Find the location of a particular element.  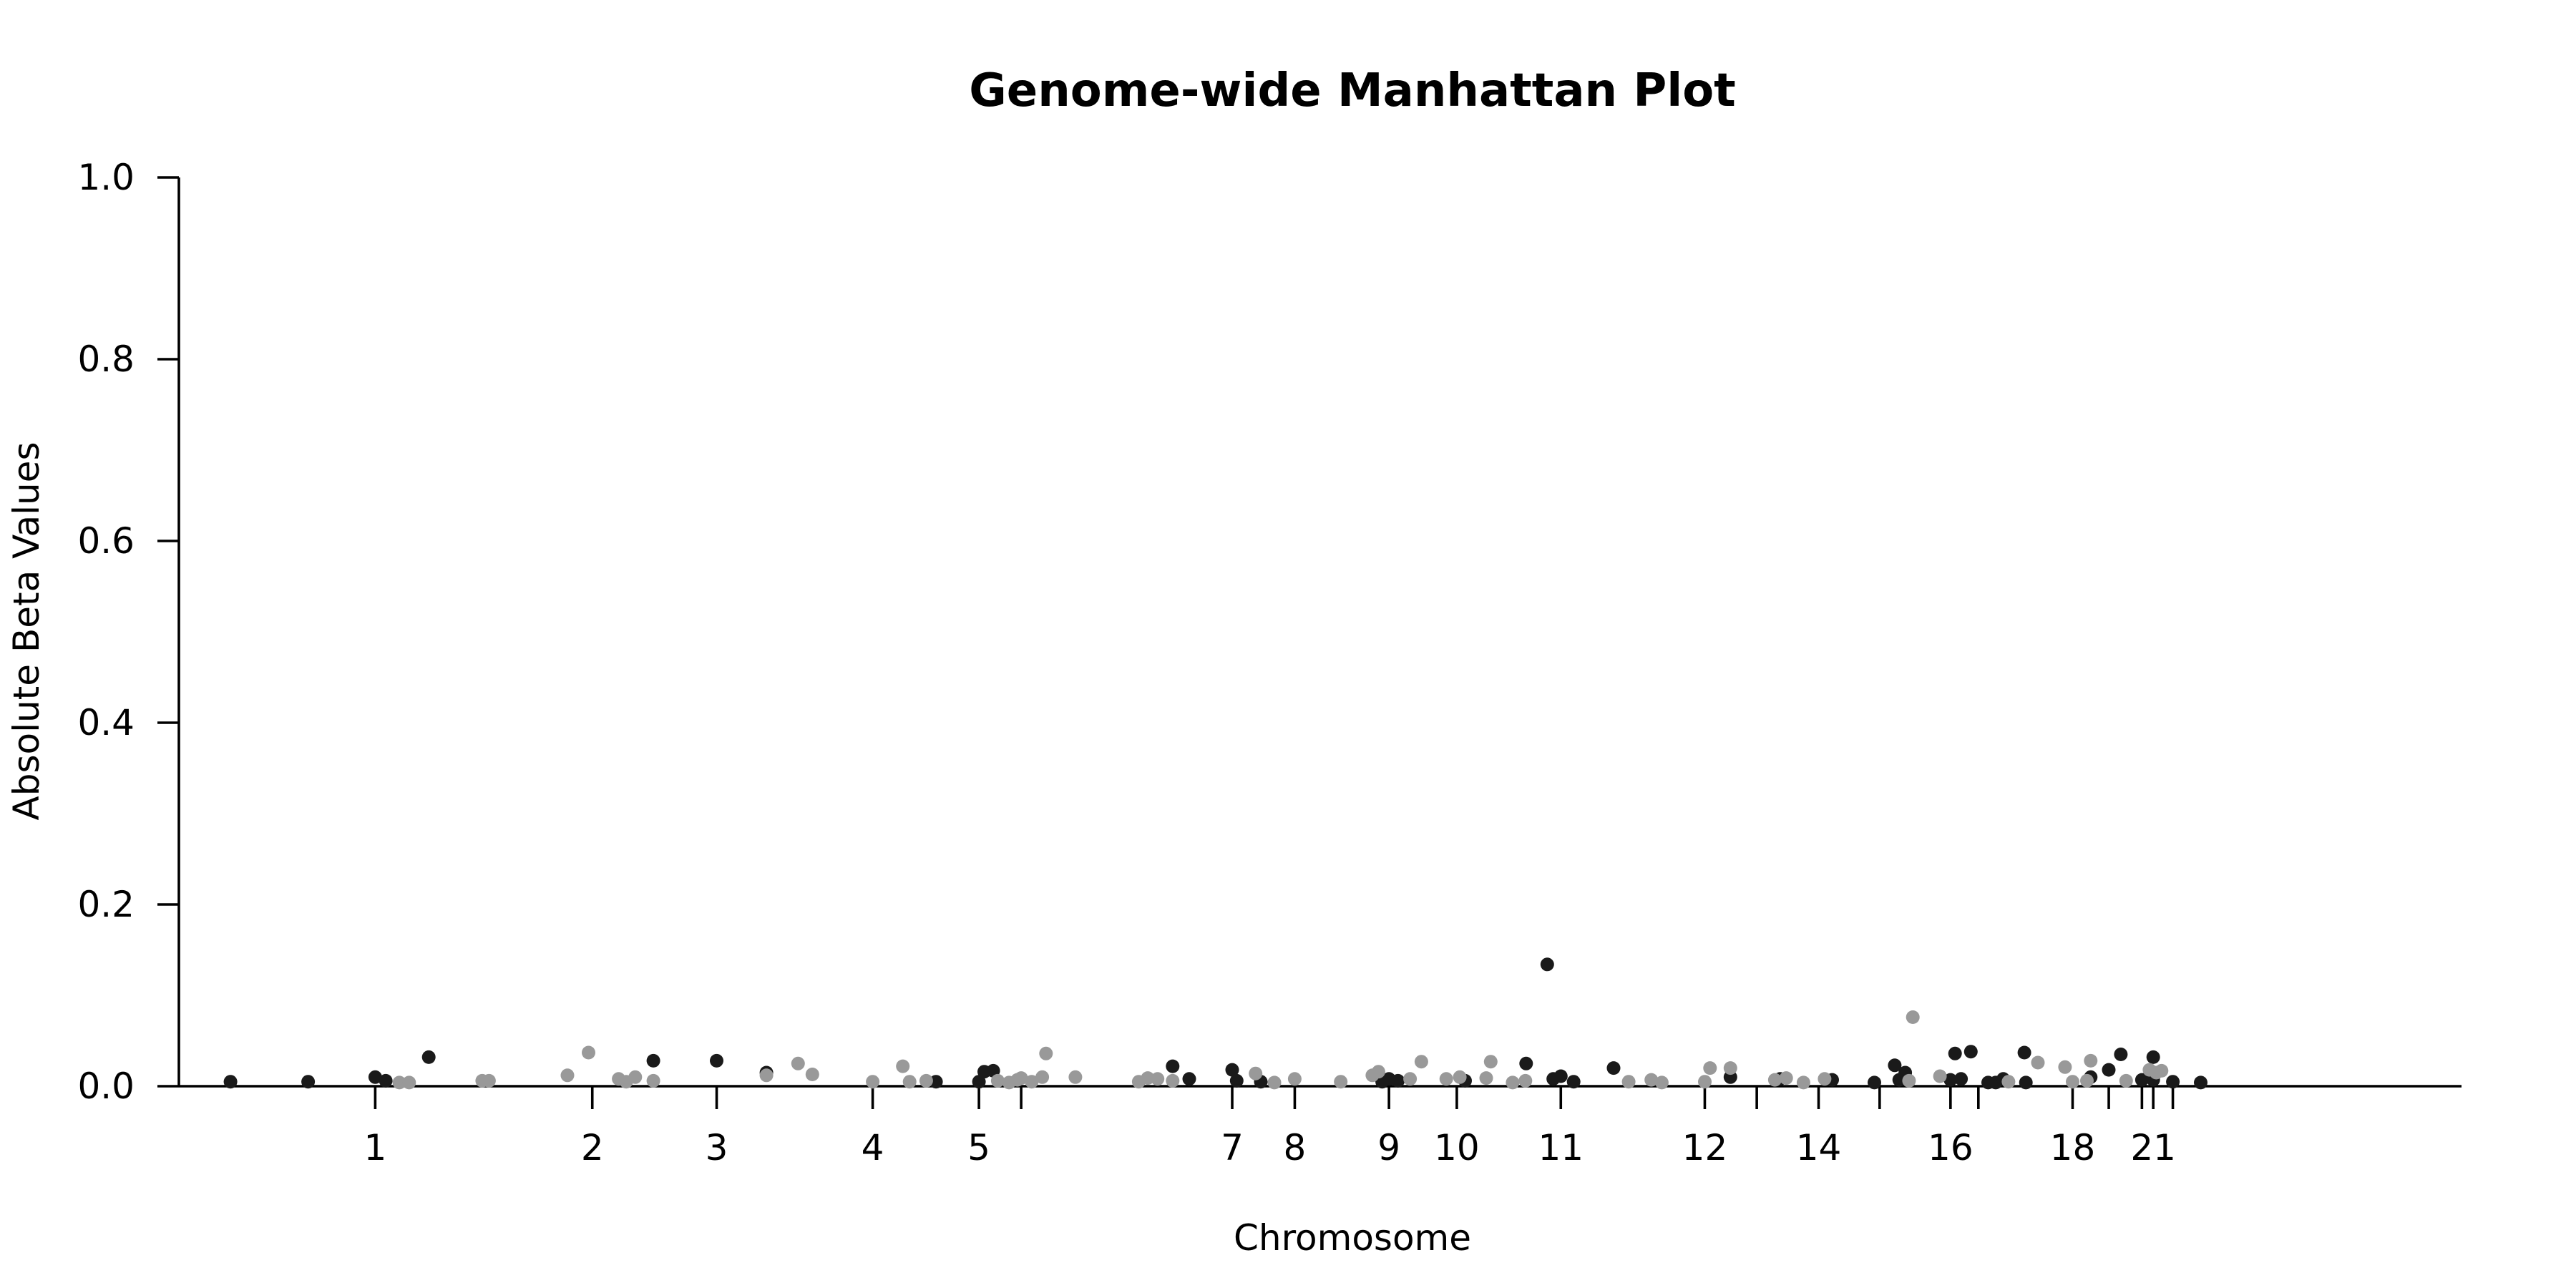

y-tick-label: 0.4 is located at coordinates (106, 722).